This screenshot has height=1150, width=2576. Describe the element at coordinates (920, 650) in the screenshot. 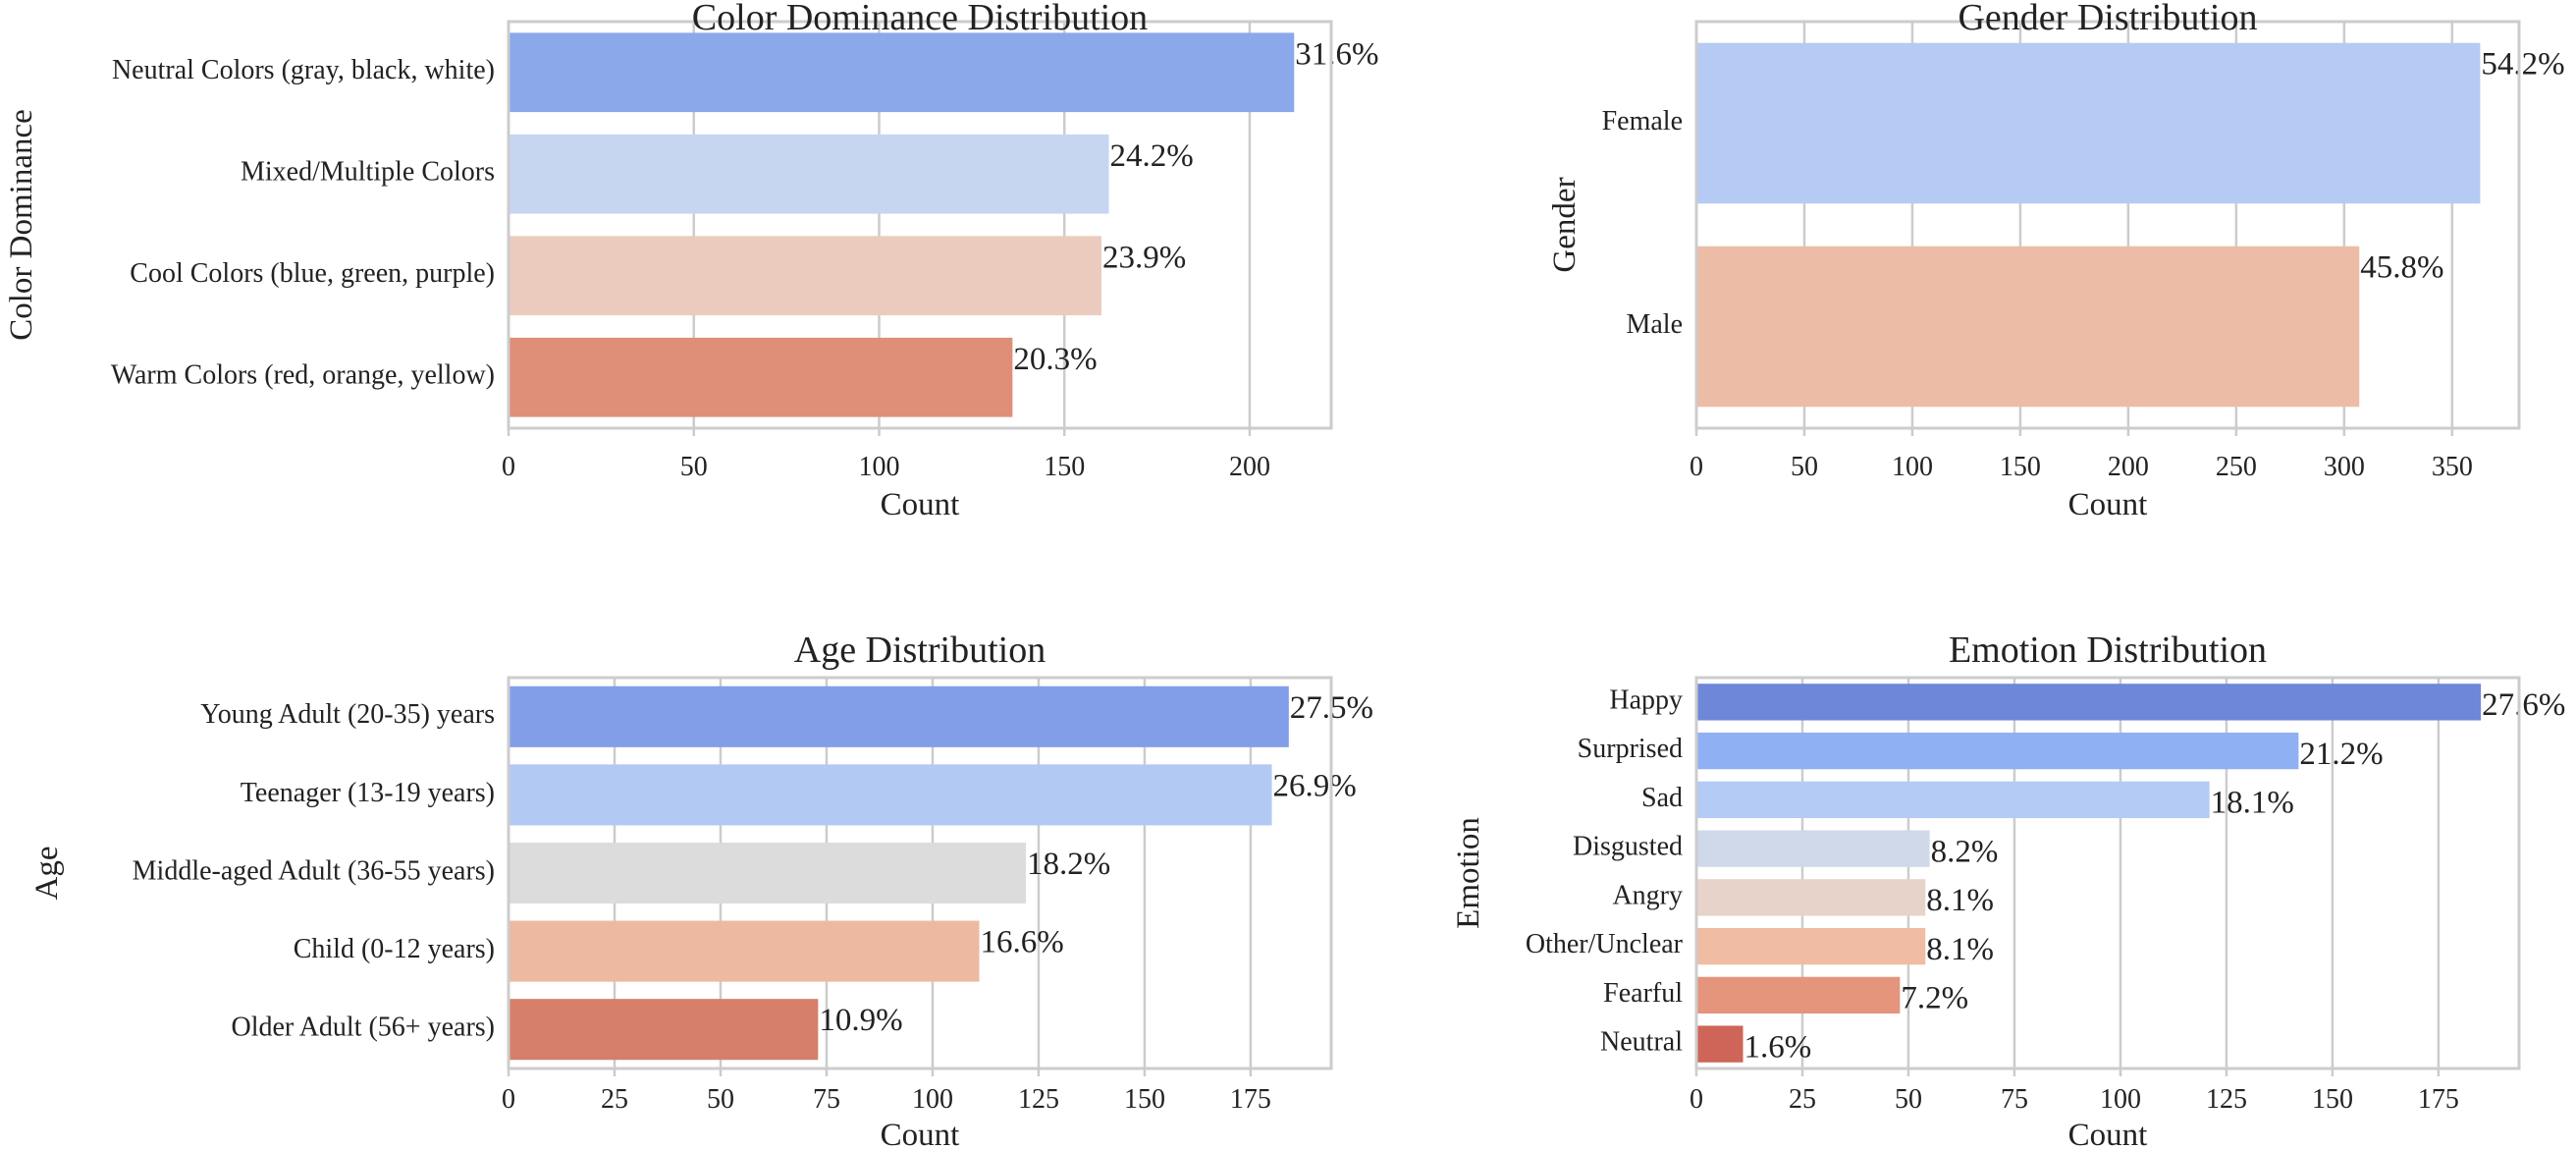

I see `chart-title: Age Distribution` at that location.